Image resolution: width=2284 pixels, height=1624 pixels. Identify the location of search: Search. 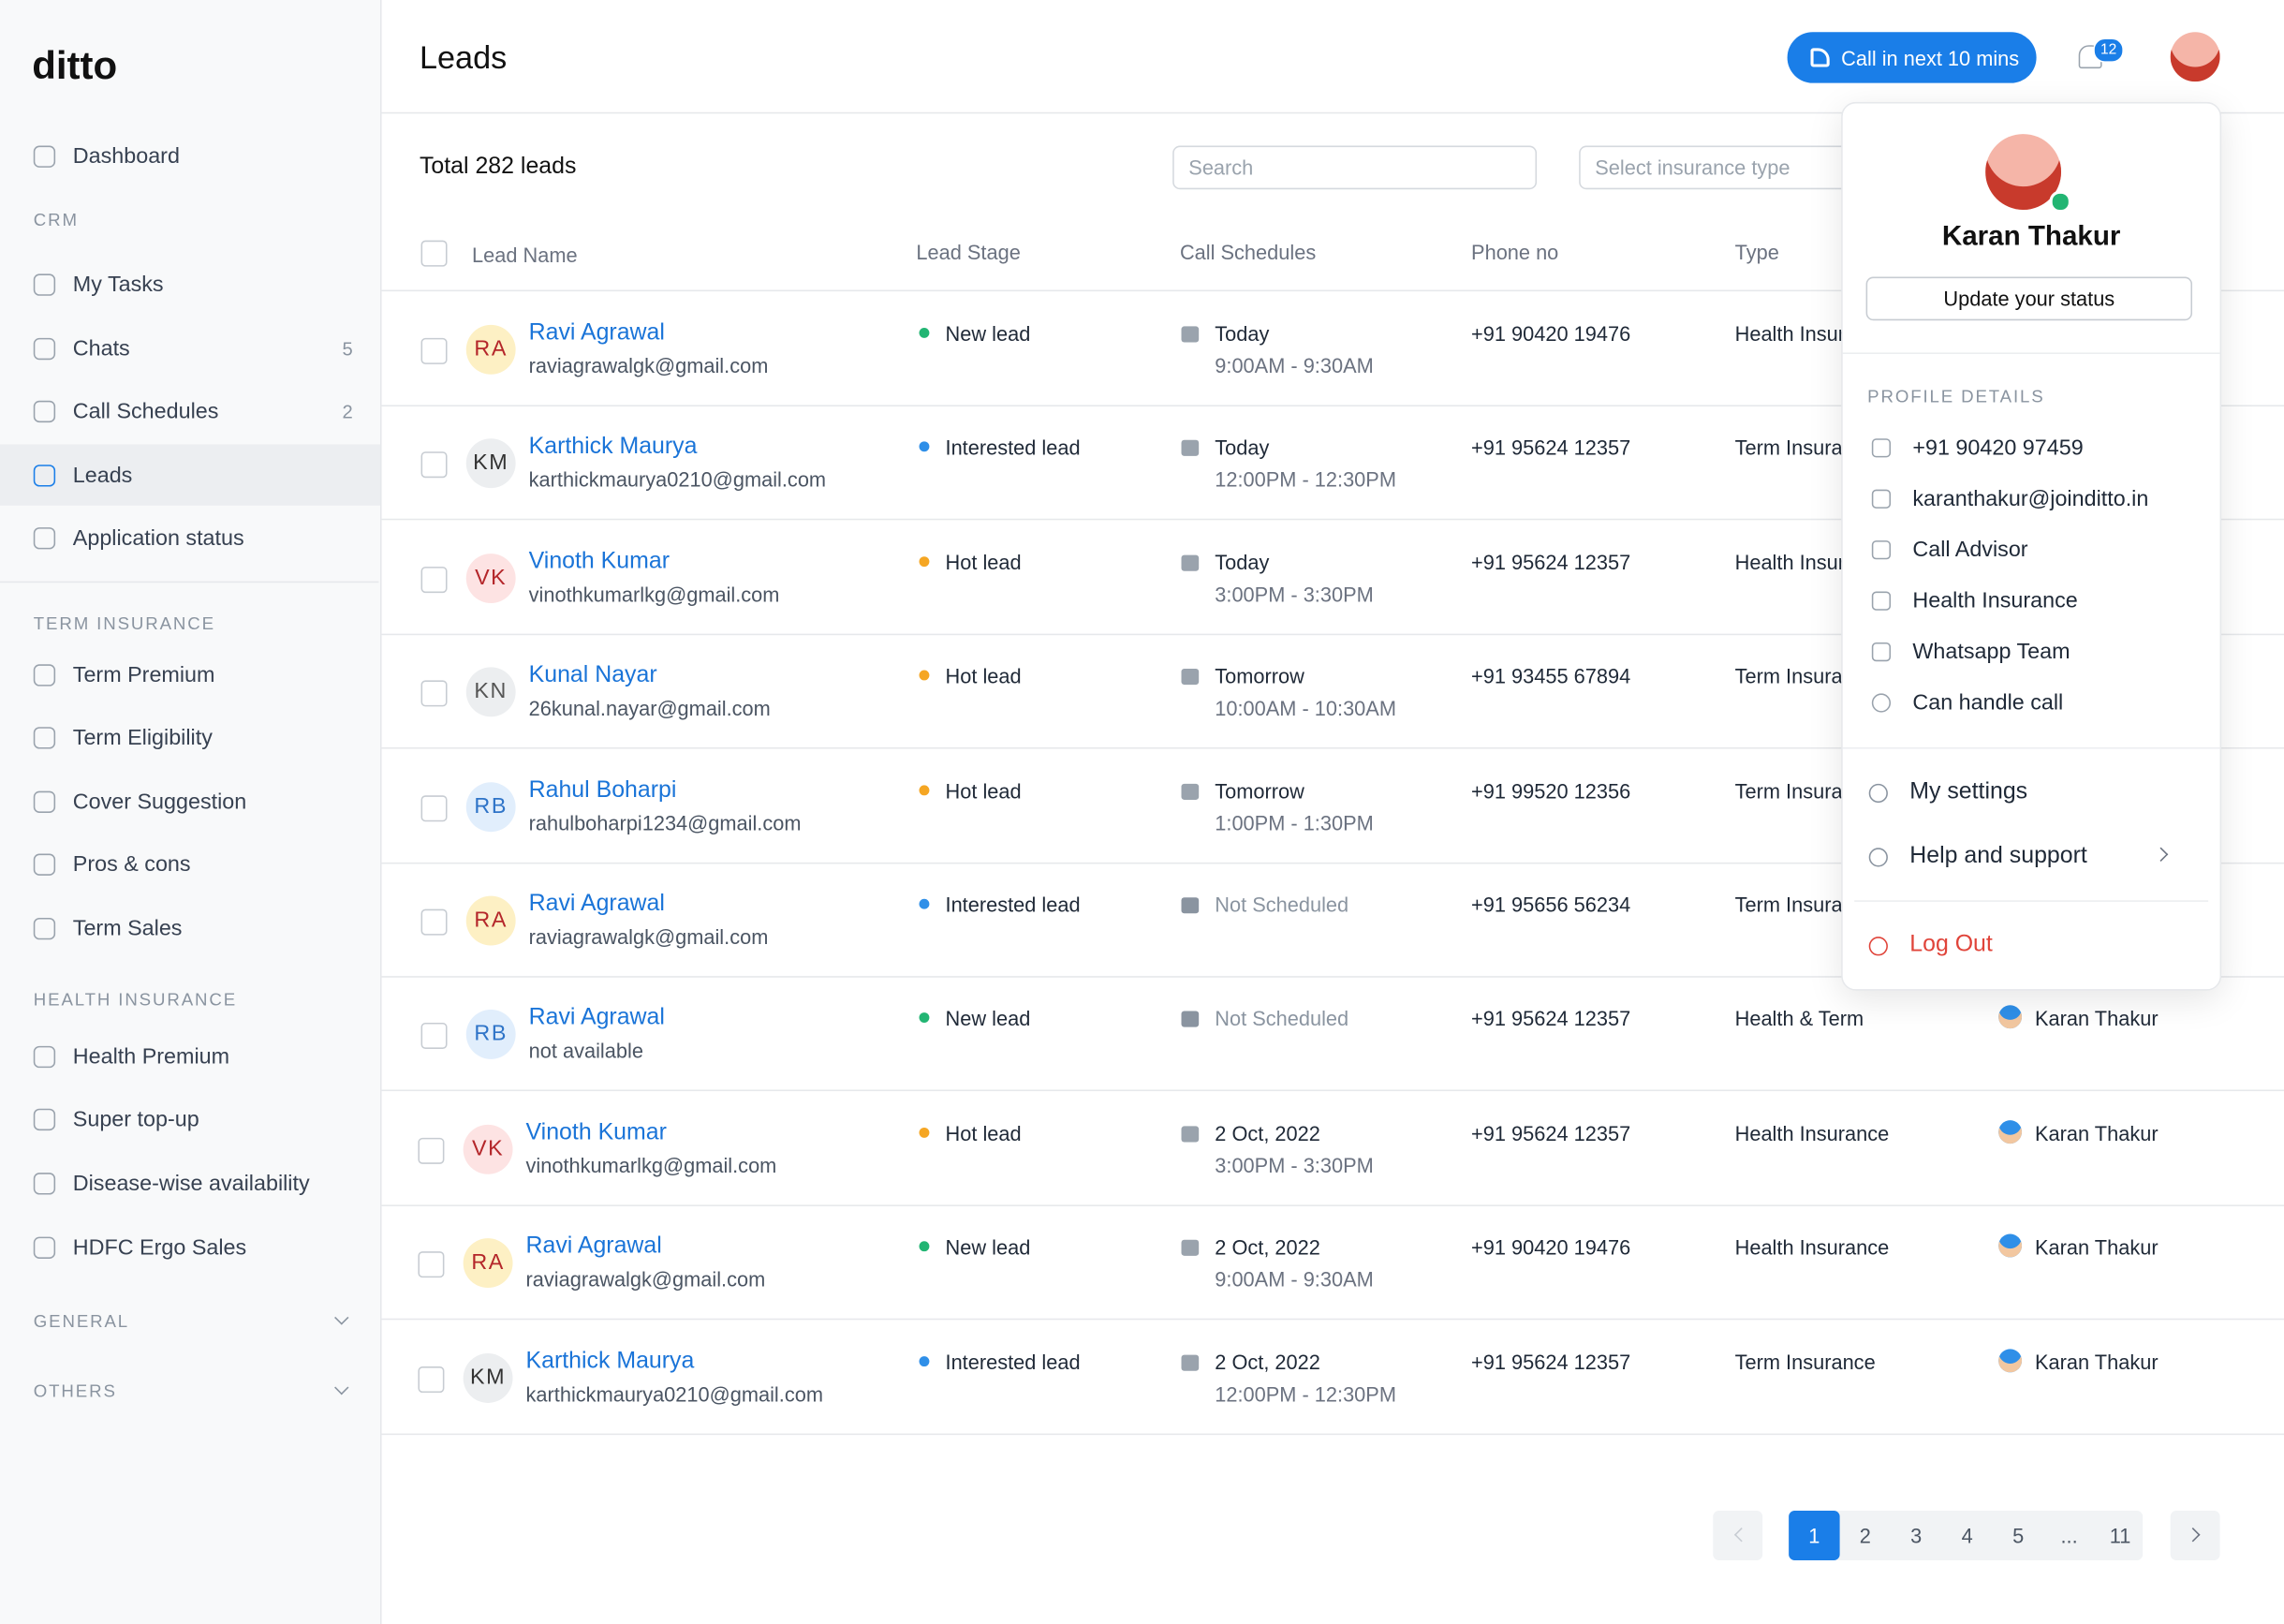
(1355, 167).